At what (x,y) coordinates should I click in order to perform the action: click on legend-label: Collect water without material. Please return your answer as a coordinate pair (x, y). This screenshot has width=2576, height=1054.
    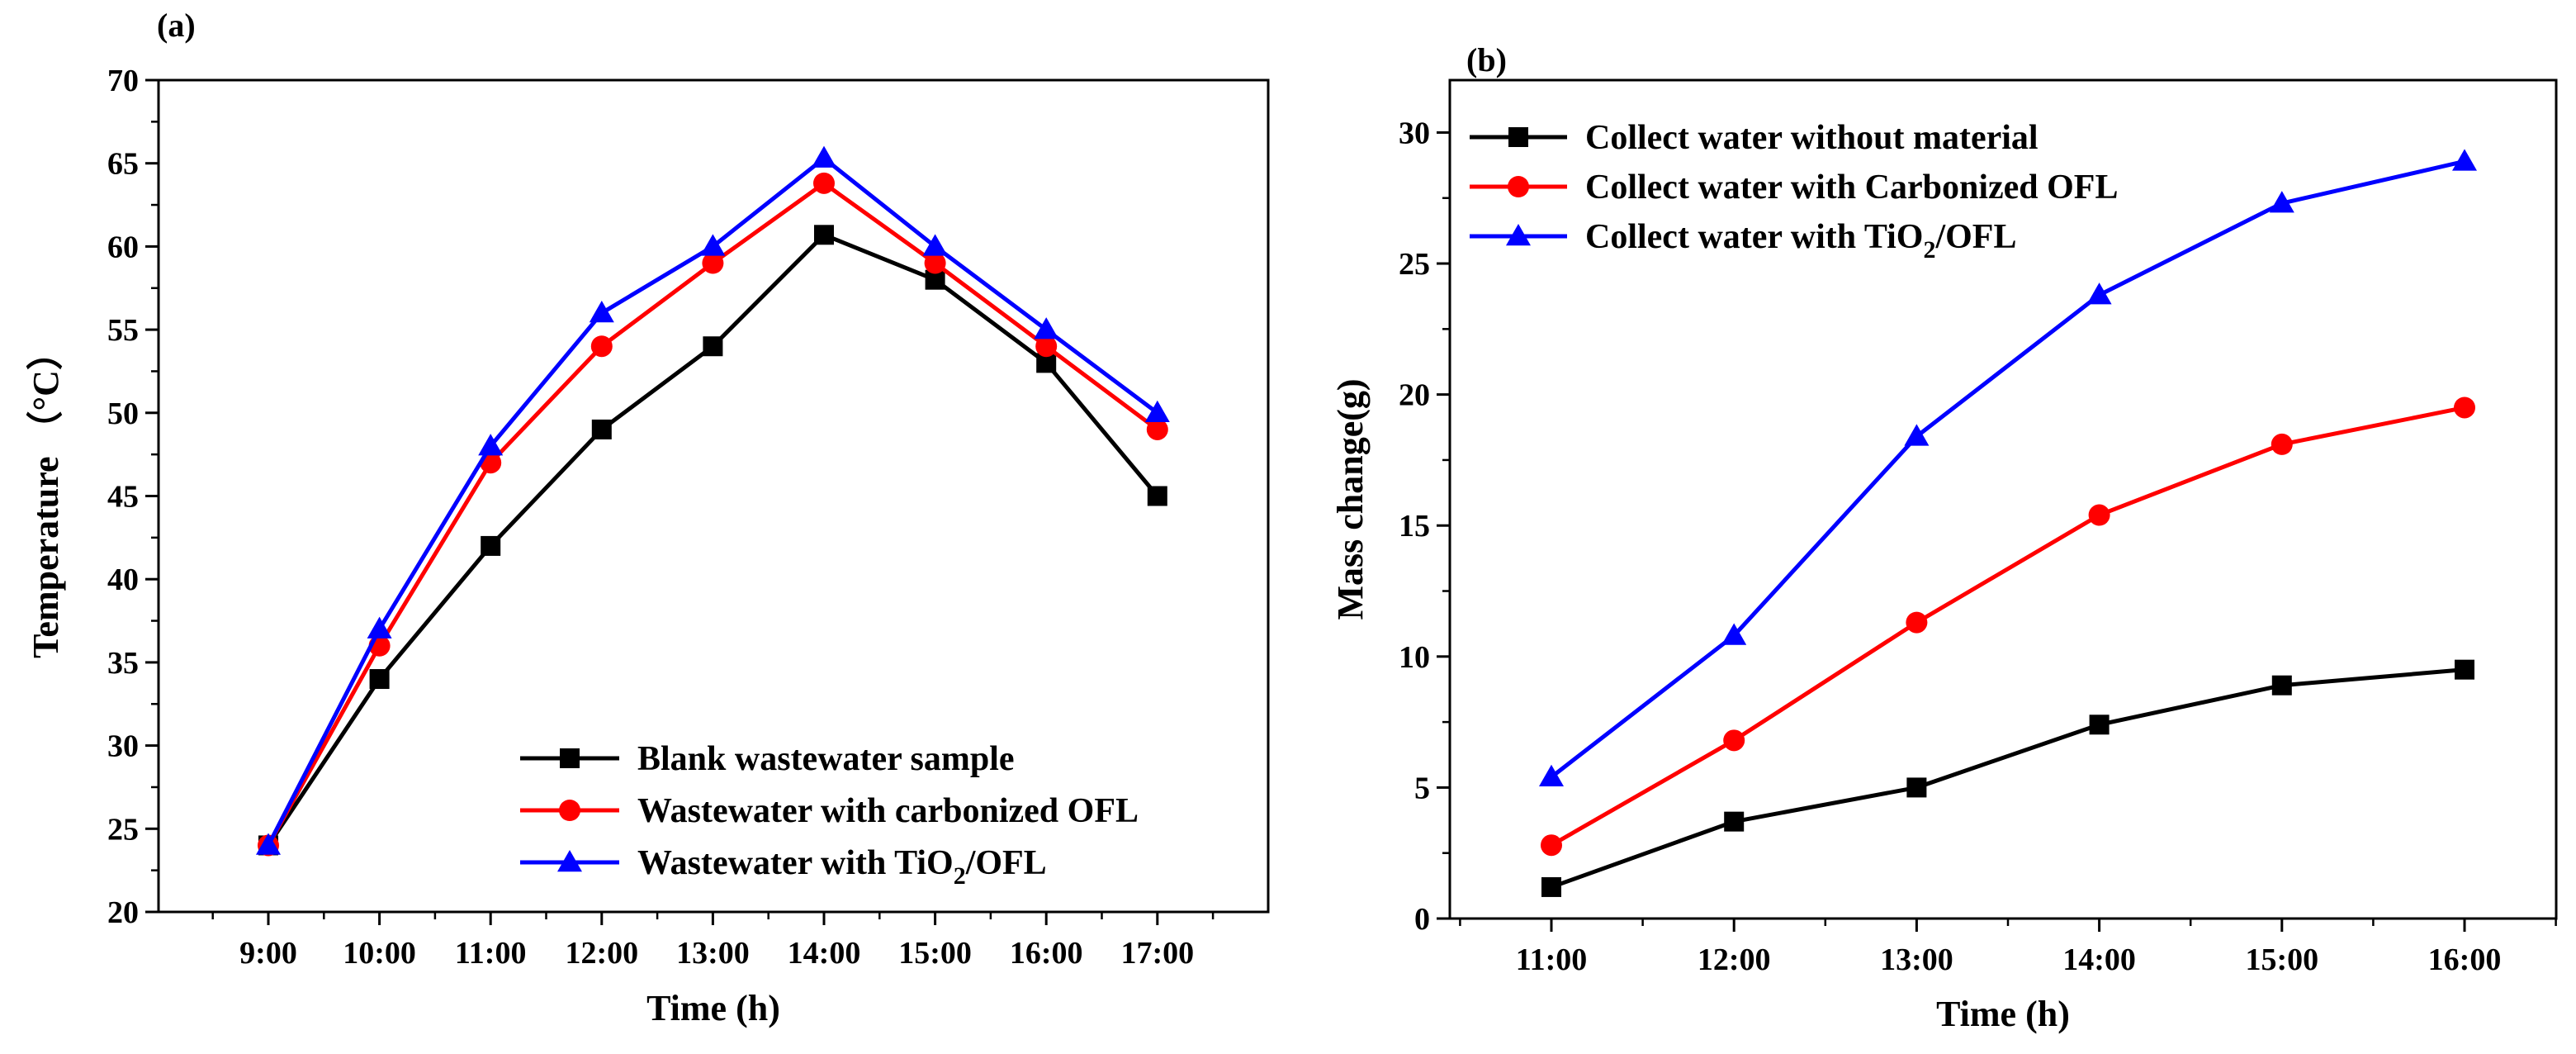
    Looking at the image, I should click on (1812, 138).